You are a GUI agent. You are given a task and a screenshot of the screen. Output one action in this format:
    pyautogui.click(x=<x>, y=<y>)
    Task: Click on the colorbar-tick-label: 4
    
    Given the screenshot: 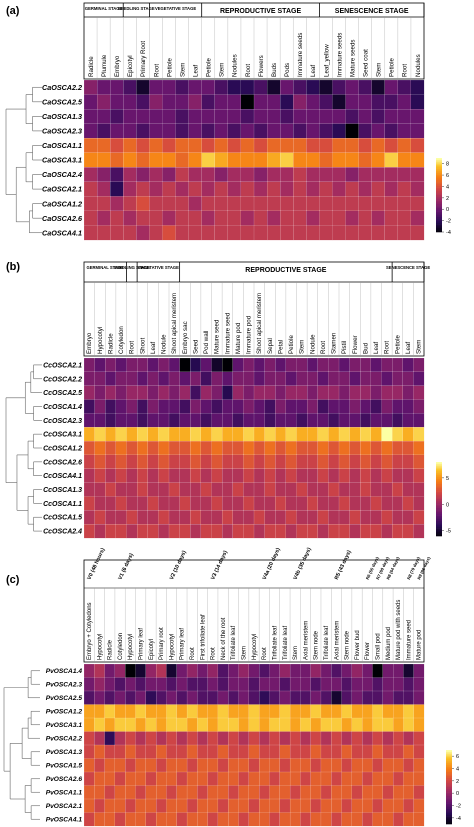 What is the action you would take?
    pyautogui.click(x=457, y=770)
    